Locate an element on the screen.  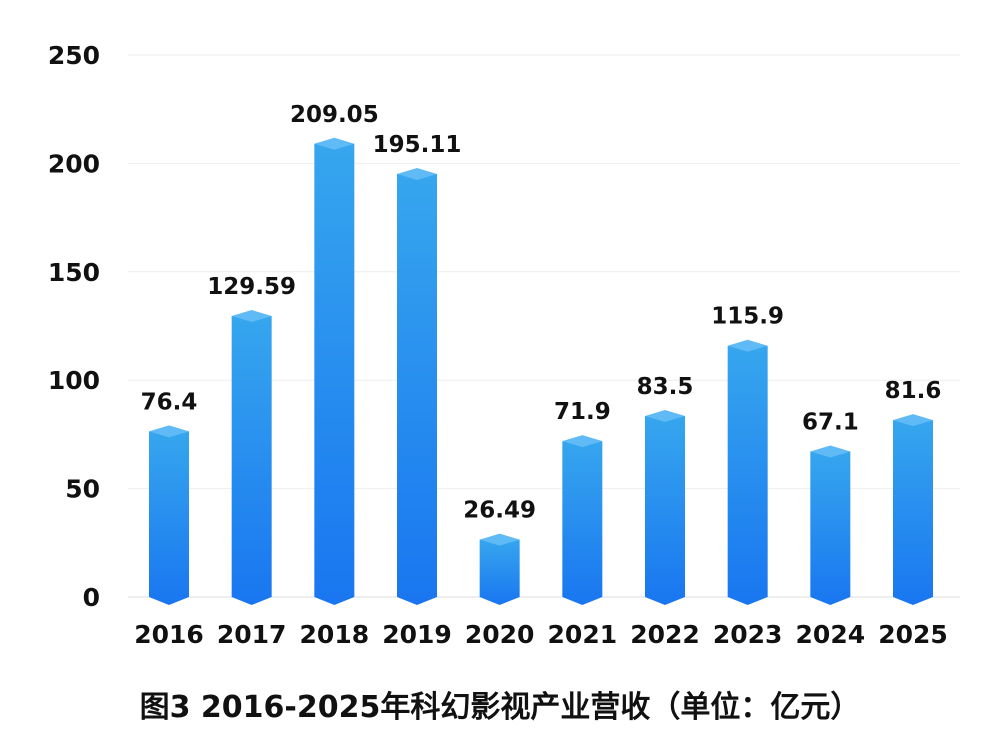
x-tick-label: 2020 is located at coordinates (500, 634).